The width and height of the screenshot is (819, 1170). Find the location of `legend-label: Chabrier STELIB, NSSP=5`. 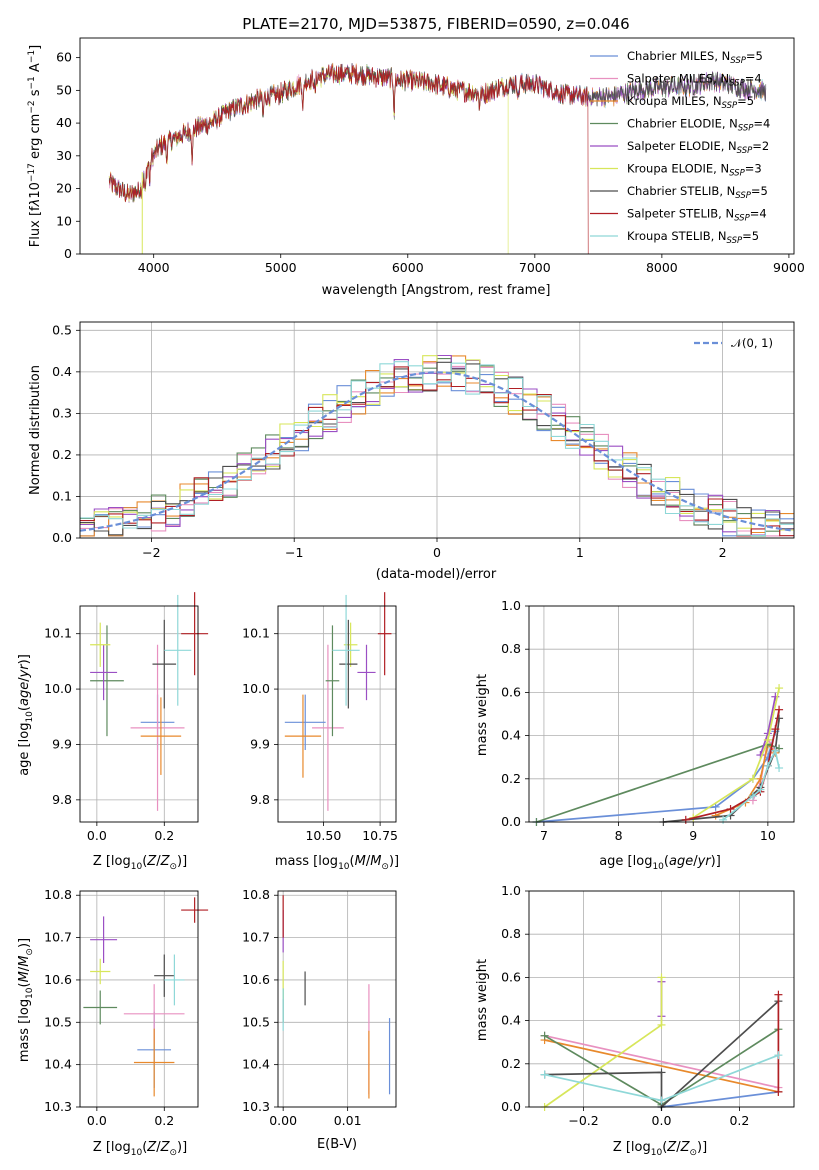

legend-label: Chabrier STELIB, NSSP=5 is located at coordinates (697, 192).